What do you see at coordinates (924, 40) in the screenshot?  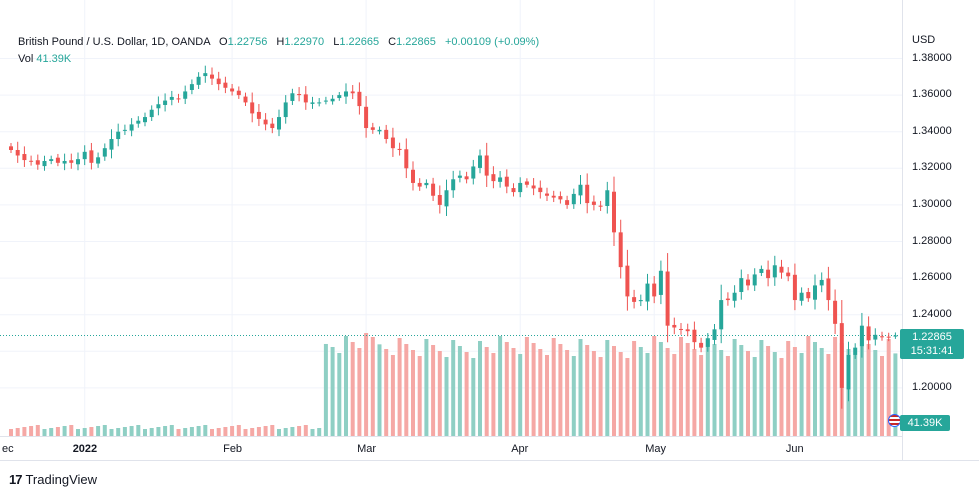 I see `currency-label: USD` at bounding box center [924, 40].